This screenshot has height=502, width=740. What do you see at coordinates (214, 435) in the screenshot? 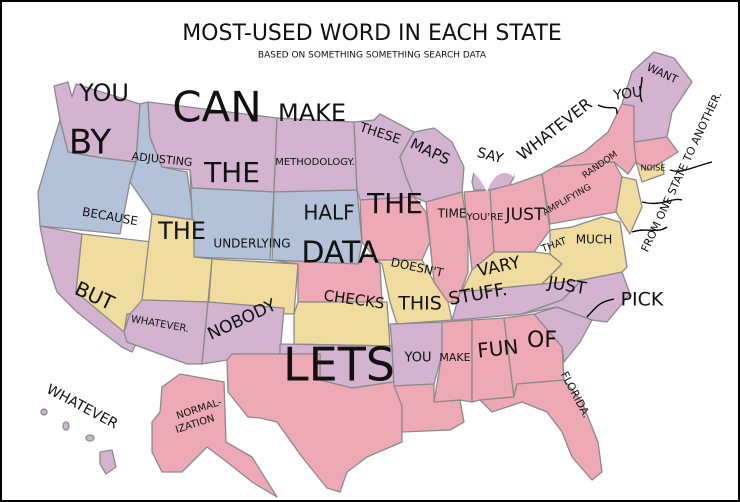
I see `state-alaska` at bounding box center [214, 435].